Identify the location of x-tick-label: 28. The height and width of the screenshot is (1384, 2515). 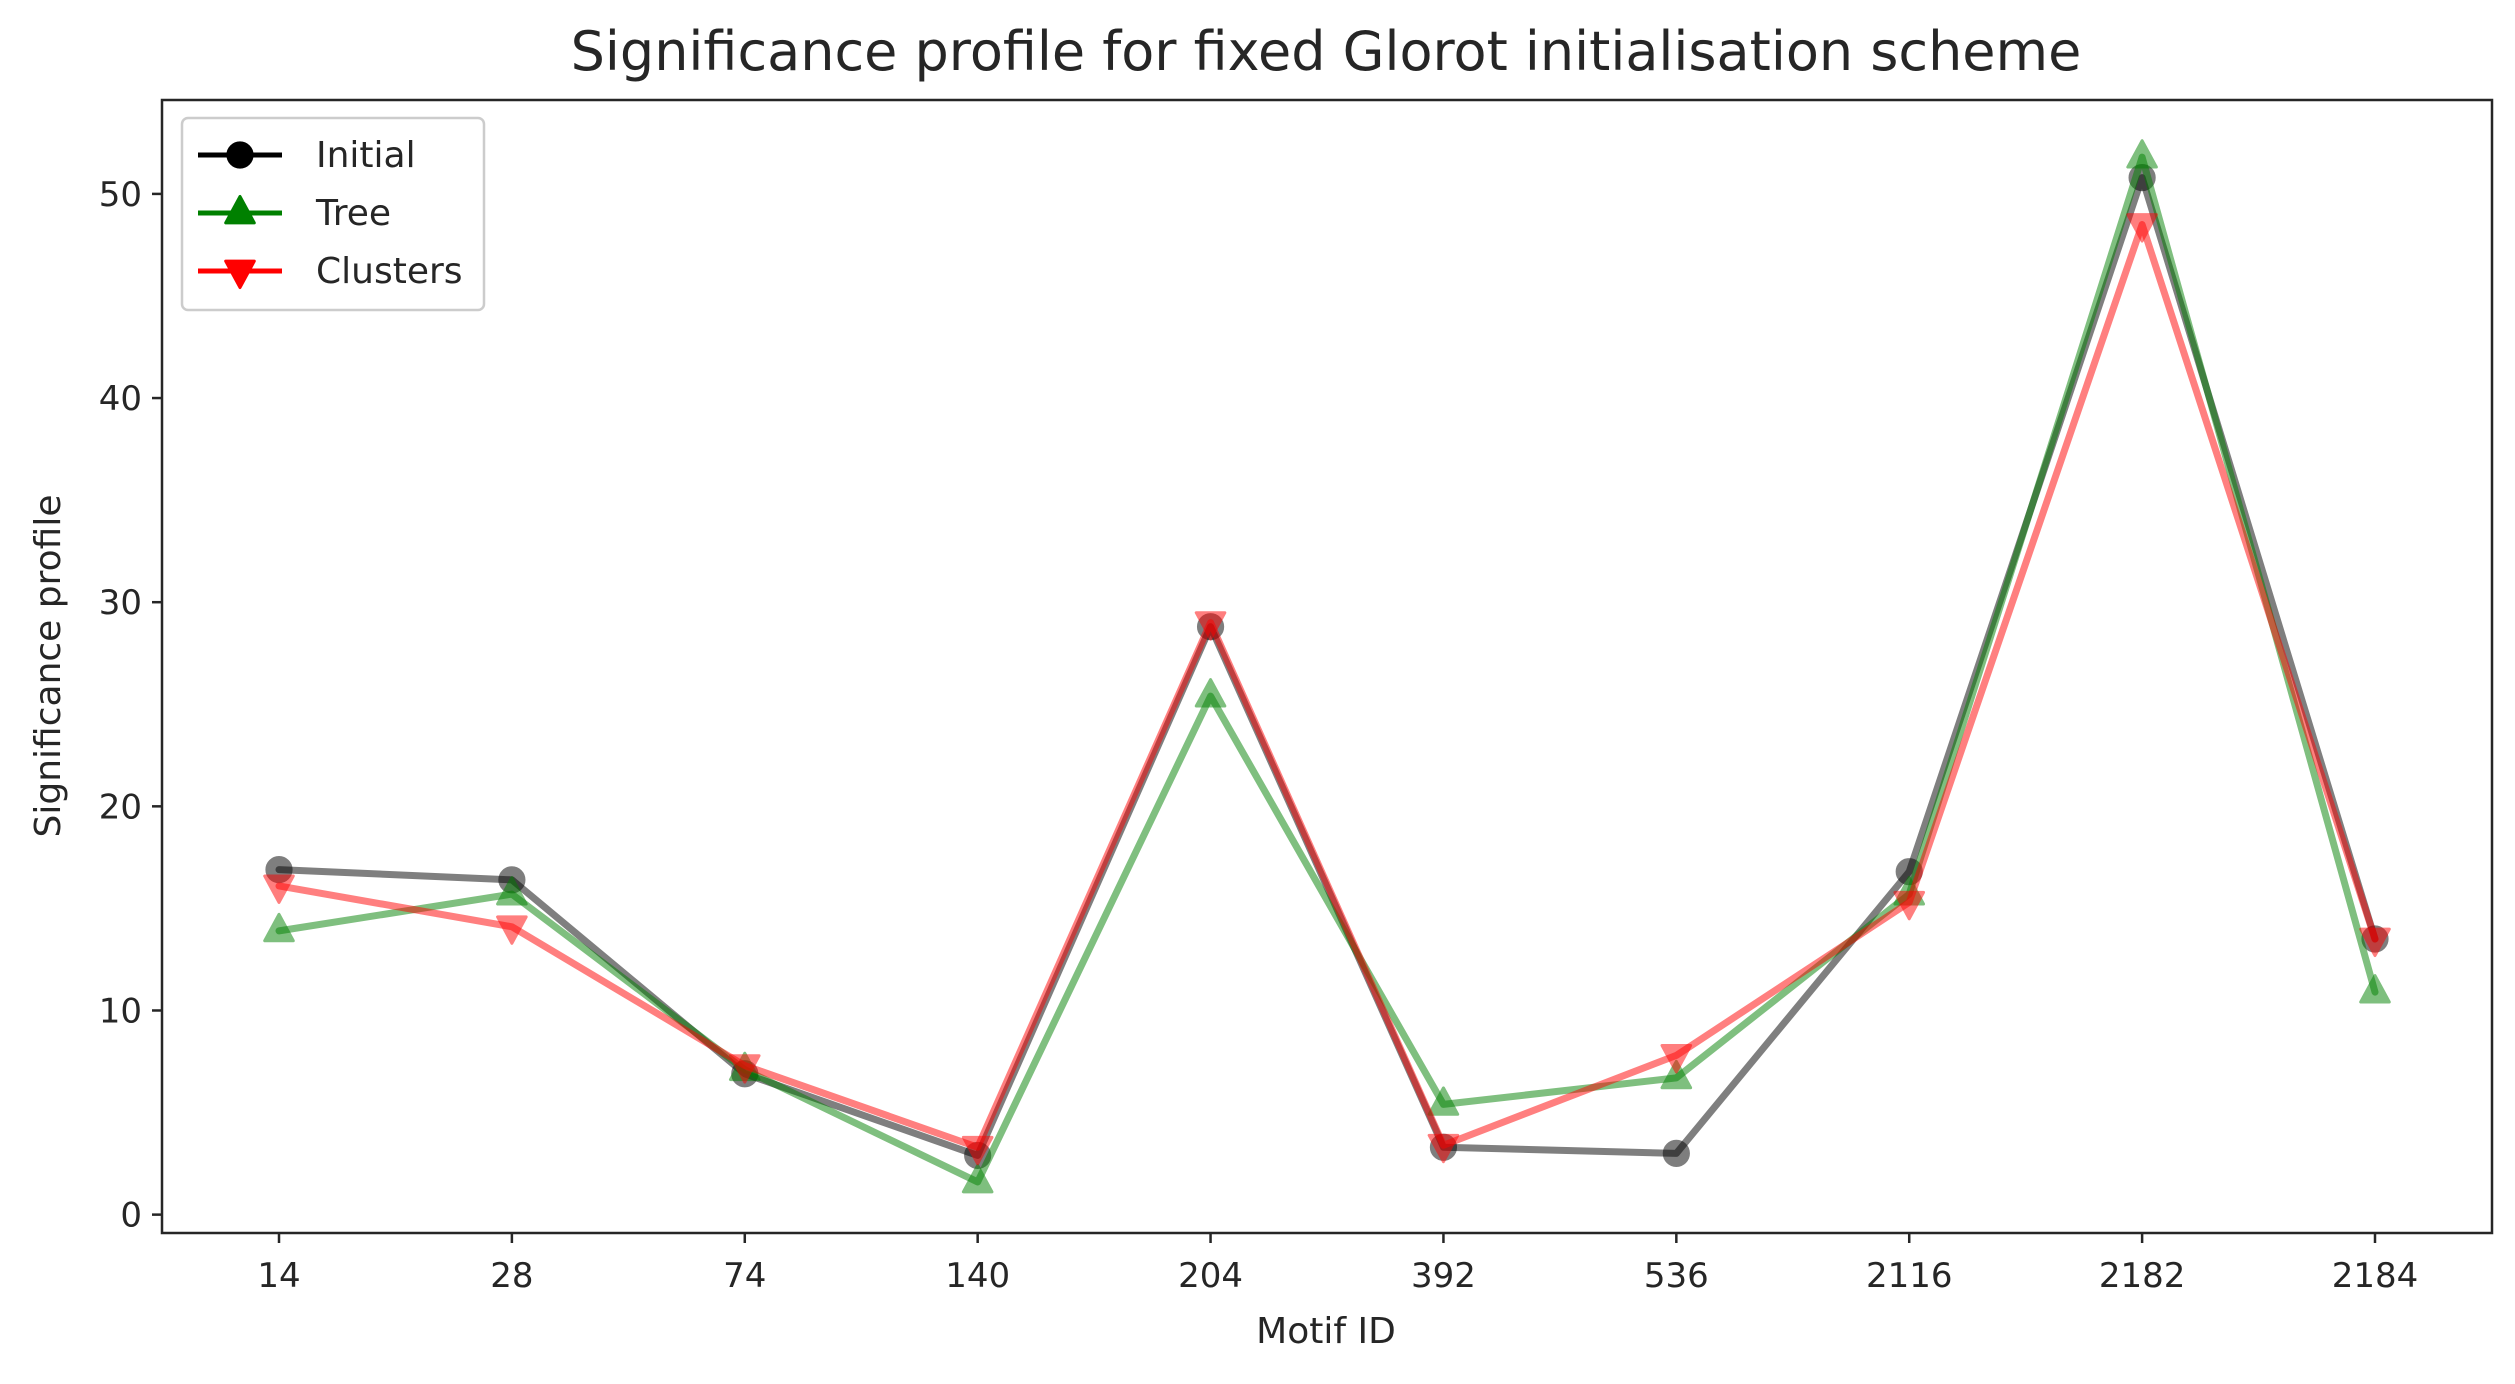
(511, 1276).